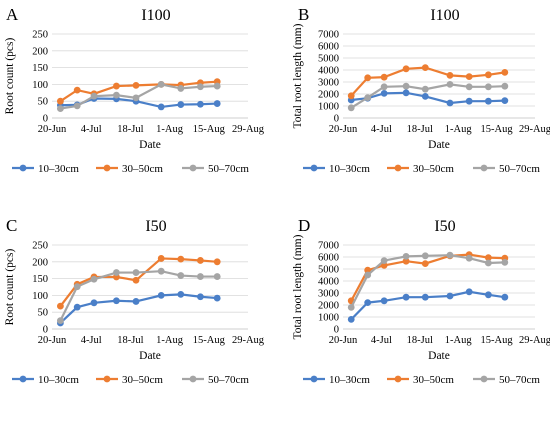  Describe the element at coordinates (328, 258) in the screenshot. I see `y-tick-label: 6000` at that location.